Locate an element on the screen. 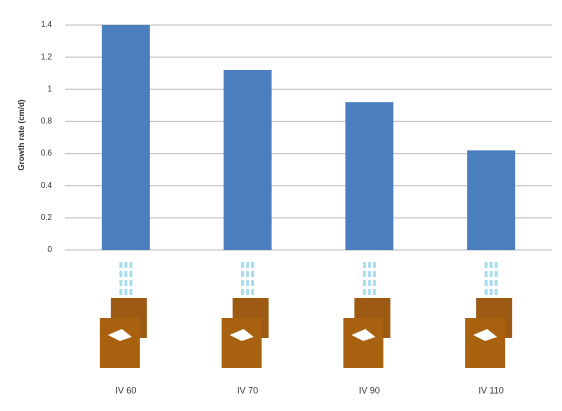 Image resolution: width=562 pixels, height=411 pixels. x-tick-label: IV 60 is located at coordinates (125, 390).